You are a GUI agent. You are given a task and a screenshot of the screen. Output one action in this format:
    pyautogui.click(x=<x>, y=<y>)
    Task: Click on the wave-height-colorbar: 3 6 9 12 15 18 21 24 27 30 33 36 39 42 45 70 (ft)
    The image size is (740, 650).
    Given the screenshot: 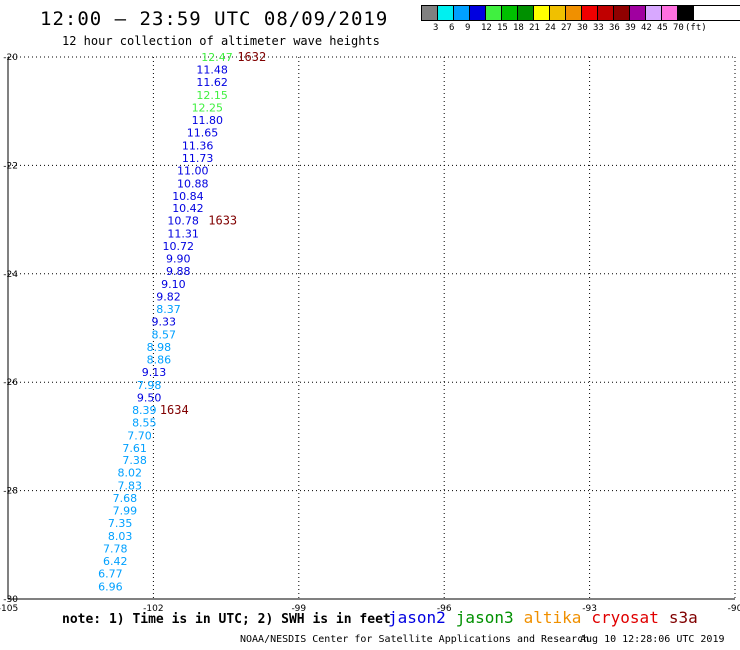 What is the action you would take?
    pyautogui.click(x=580, y=20)
    